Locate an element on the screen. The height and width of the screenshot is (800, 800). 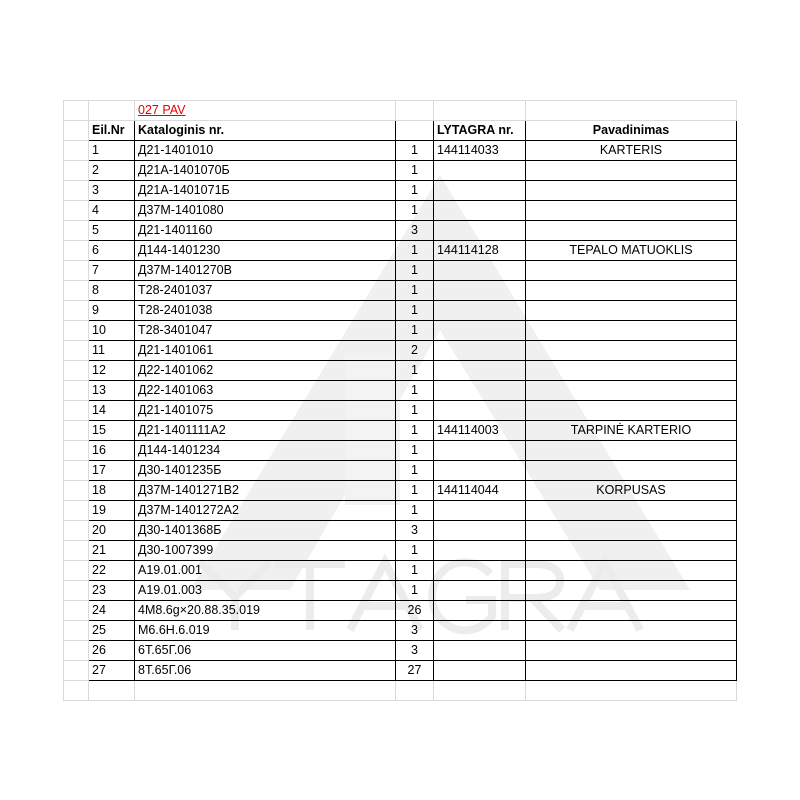
cell-no: 5 is located at coordinates (111, 230).